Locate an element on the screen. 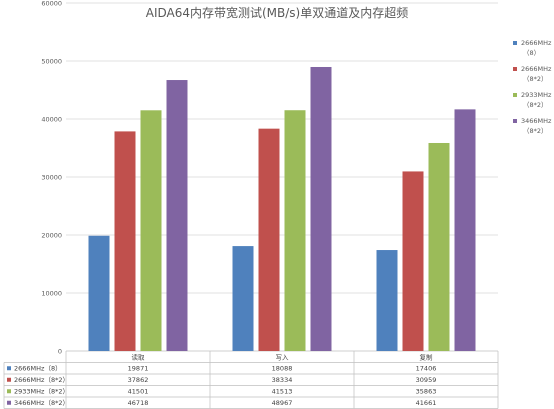 This screenshot has height=409, width=554. chart-title: AIDA64内存带宽测试(MB/s)单双通道及内存超频 is located at coordinates (277, 12).